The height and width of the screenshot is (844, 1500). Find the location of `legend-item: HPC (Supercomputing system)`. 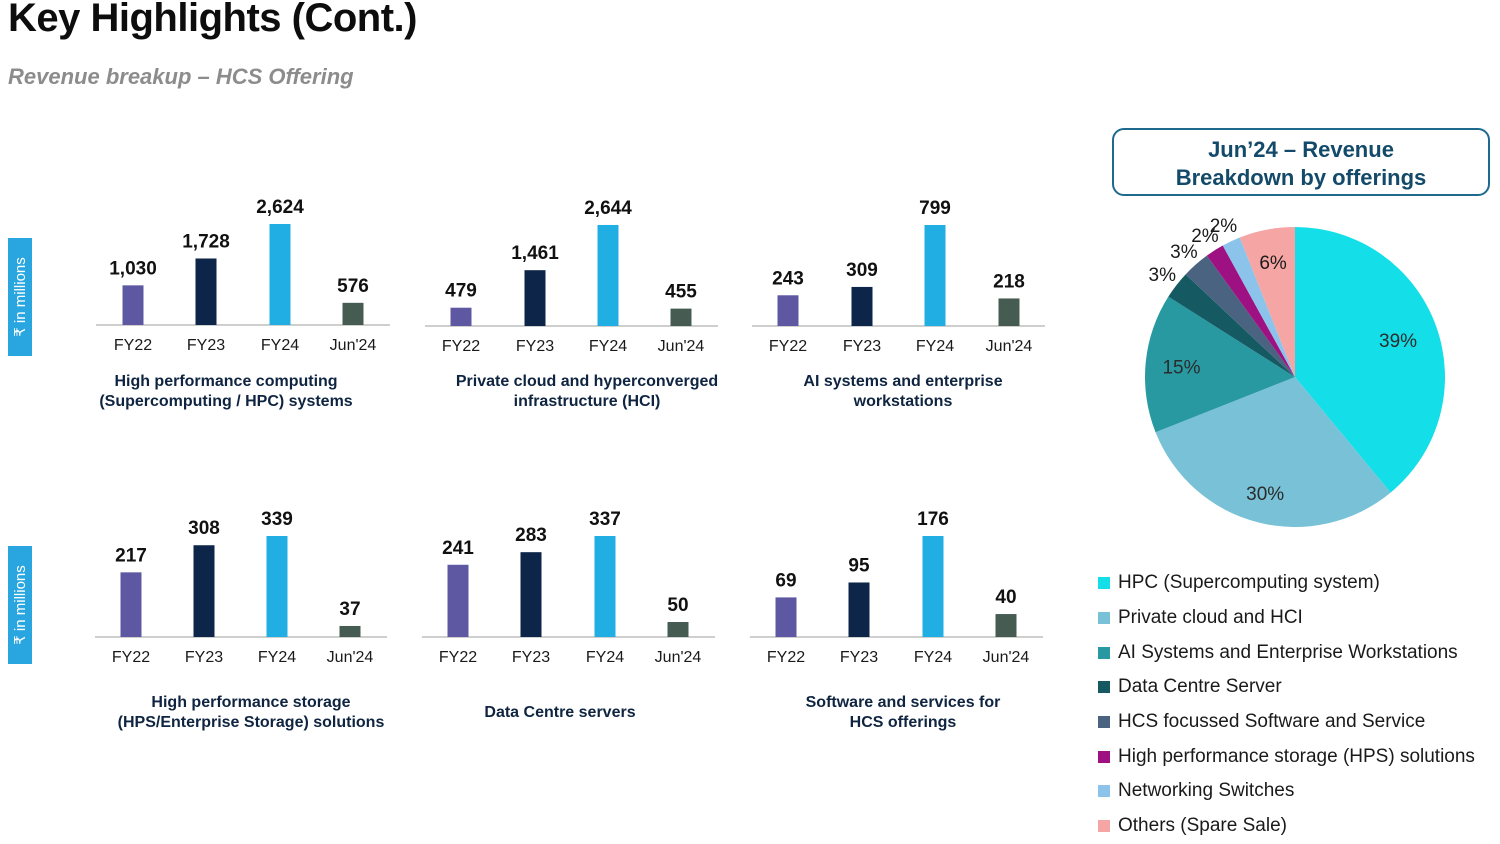

legend-item: HPC (Supercomputing system) is located at coordinates (1286, 583).